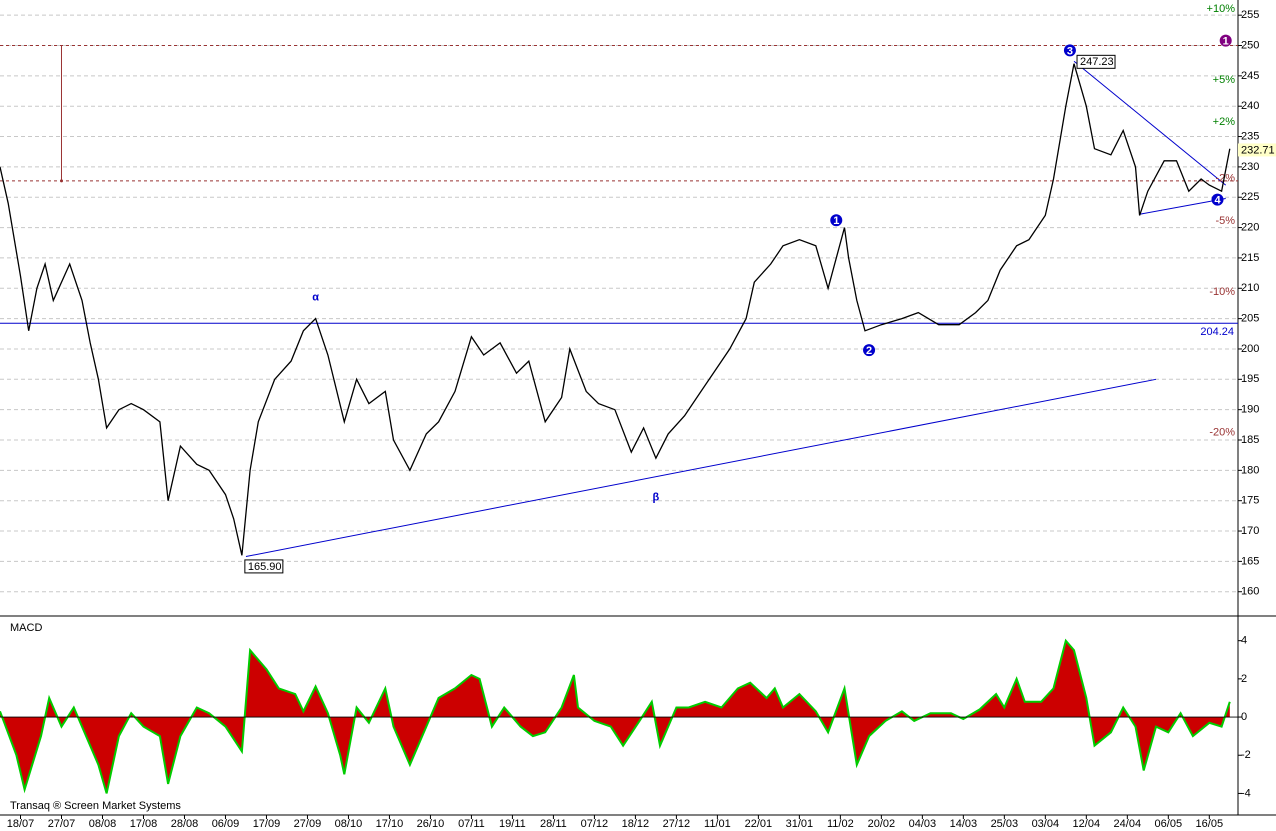 This screenshot has height=831, width=1276. What do you see at coordinates (185, 824) in the screenshot?
I see `x-tick-label: 28/08` at bounding box center [185, 824].